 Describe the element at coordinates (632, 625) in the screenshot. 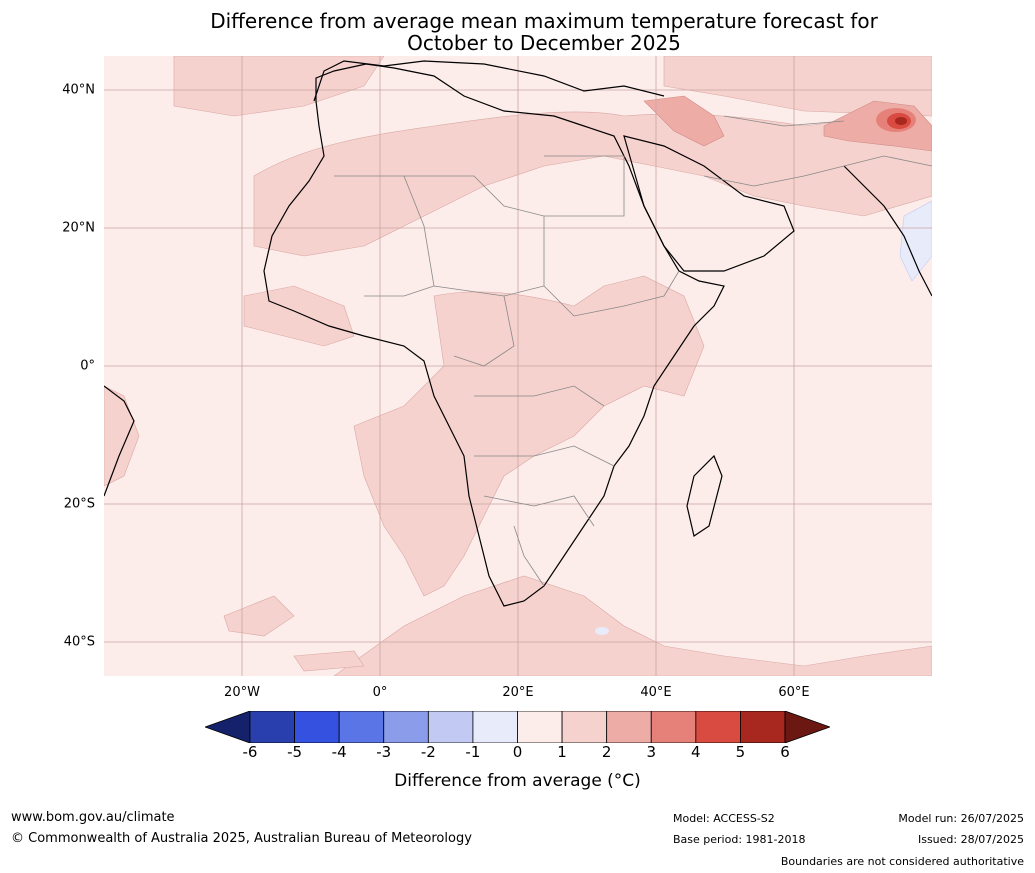

I see `anomaly-zone-south` at that location.